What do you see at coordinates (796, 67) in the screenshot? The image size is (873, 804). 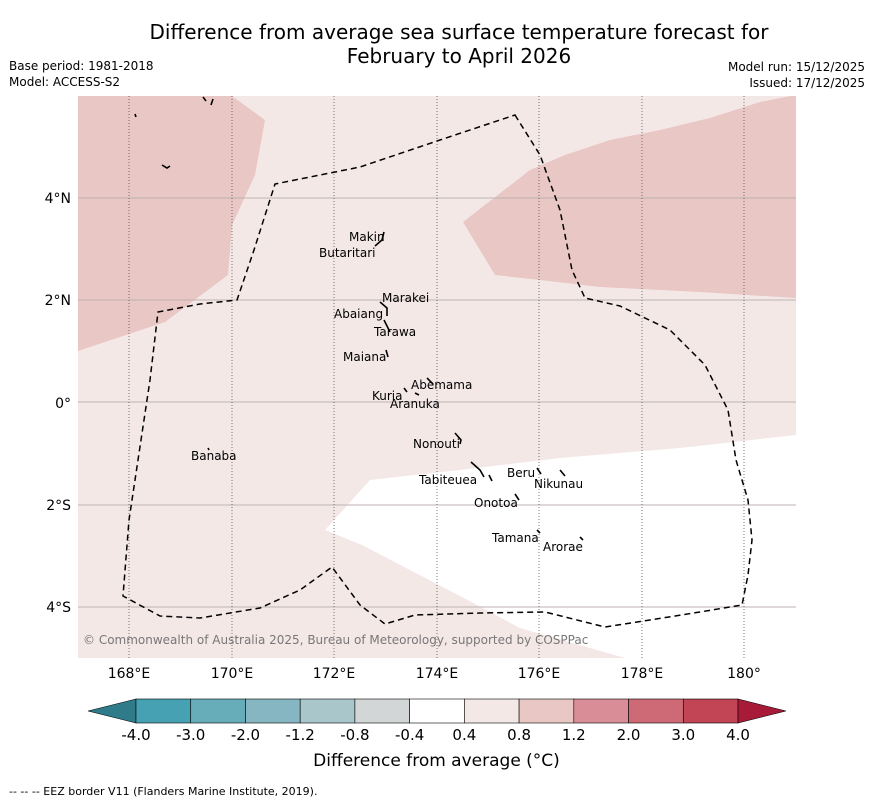 I see `model-run: Model run: 15/12/2025` at bounding box center [796, 67].